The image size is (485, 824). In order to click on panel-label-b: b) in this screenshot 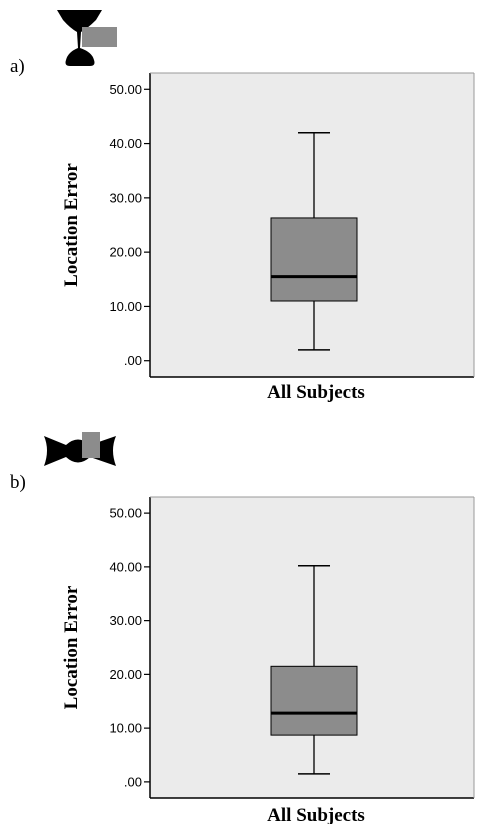, I will do `click(18, 482)`.